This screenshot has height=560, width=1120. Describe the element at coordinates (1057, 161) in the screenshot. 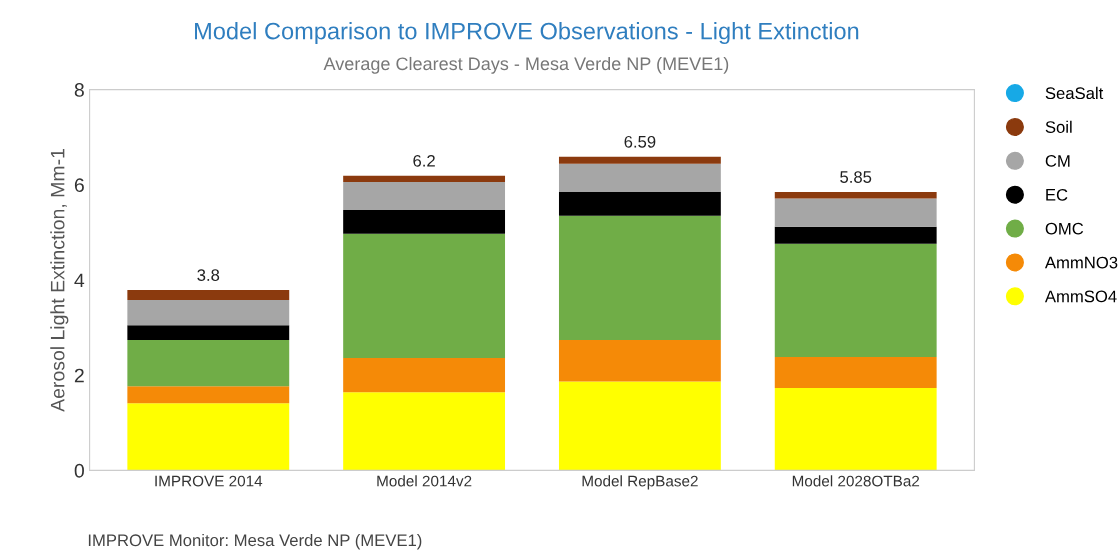

I see `legend-label: CM` at that location.